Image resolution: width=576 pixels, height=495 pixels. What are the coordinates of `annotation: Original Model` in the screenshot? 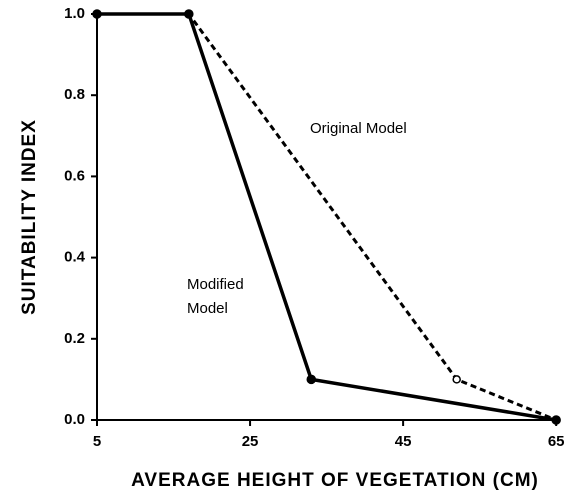 It's located at (358, 128).